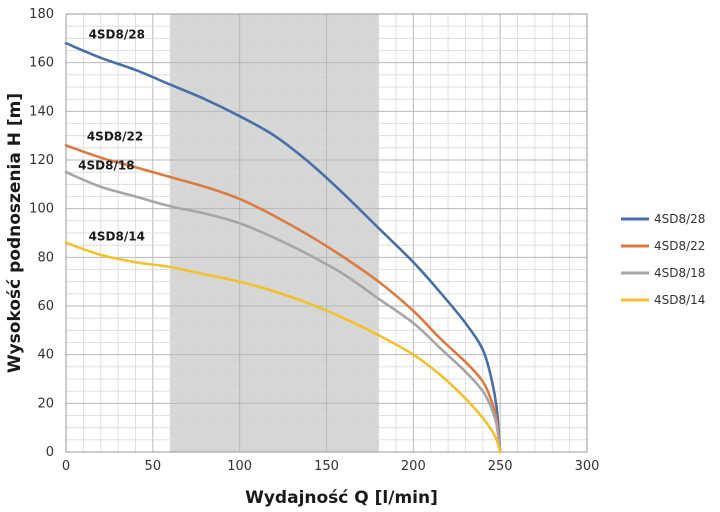 The height and width of the screenshot is (512, 720). Describe the element at coordinates (341, 498) in the screenshot. I see `x-axis-title: Wydajność Q [l/min]` at that location.